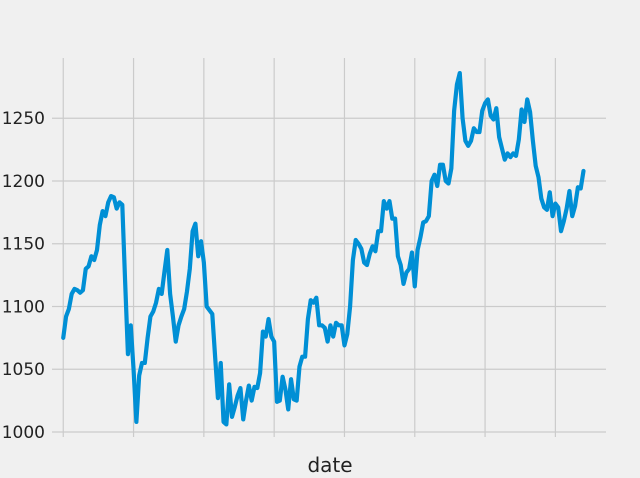  I want to click on y-tick-label: 1200, so click(23, 182).